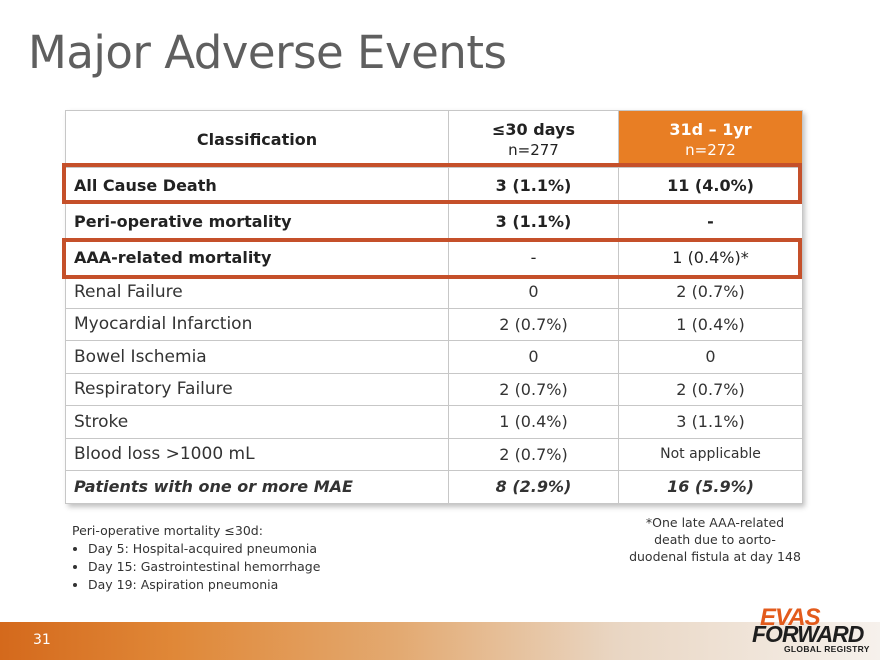 The width and height of the screenshot is (880, 660). I want to click on row-label: Bowel Ischemia, so click(257, 357).